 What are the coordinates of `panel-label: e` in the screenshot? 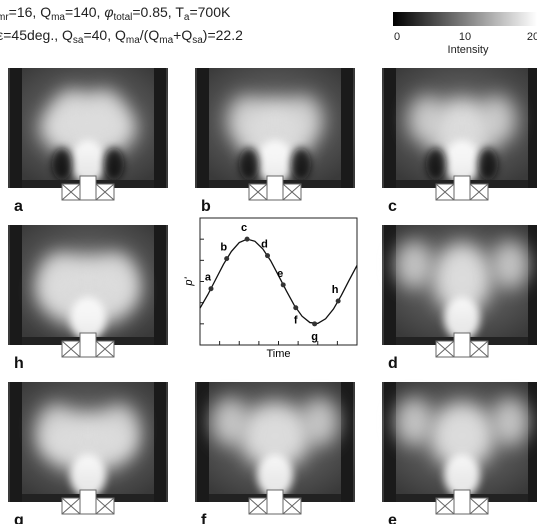 It's located at (392, 518).